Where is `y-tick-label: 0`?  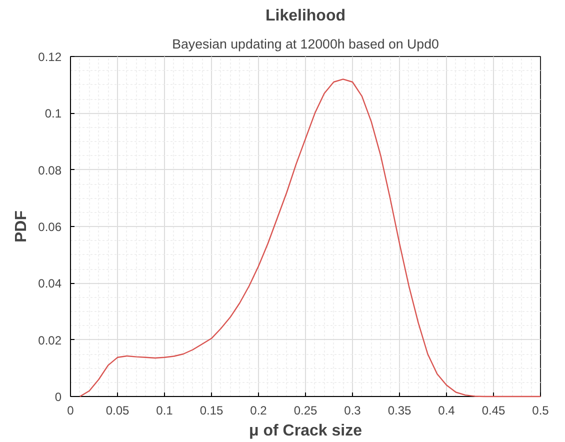
y-tick-label: 0 is located at coordinates (58, 397).